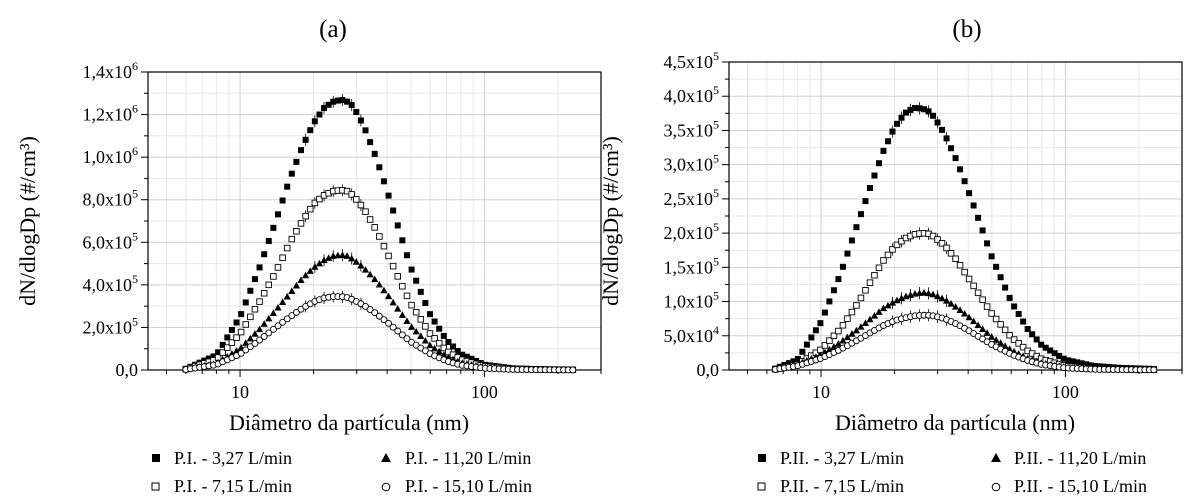 This screenshot has width=1197, height=498. I want to click on legend-a-entry-4: P.I. - 15,10 L/min, so click(456, 486).